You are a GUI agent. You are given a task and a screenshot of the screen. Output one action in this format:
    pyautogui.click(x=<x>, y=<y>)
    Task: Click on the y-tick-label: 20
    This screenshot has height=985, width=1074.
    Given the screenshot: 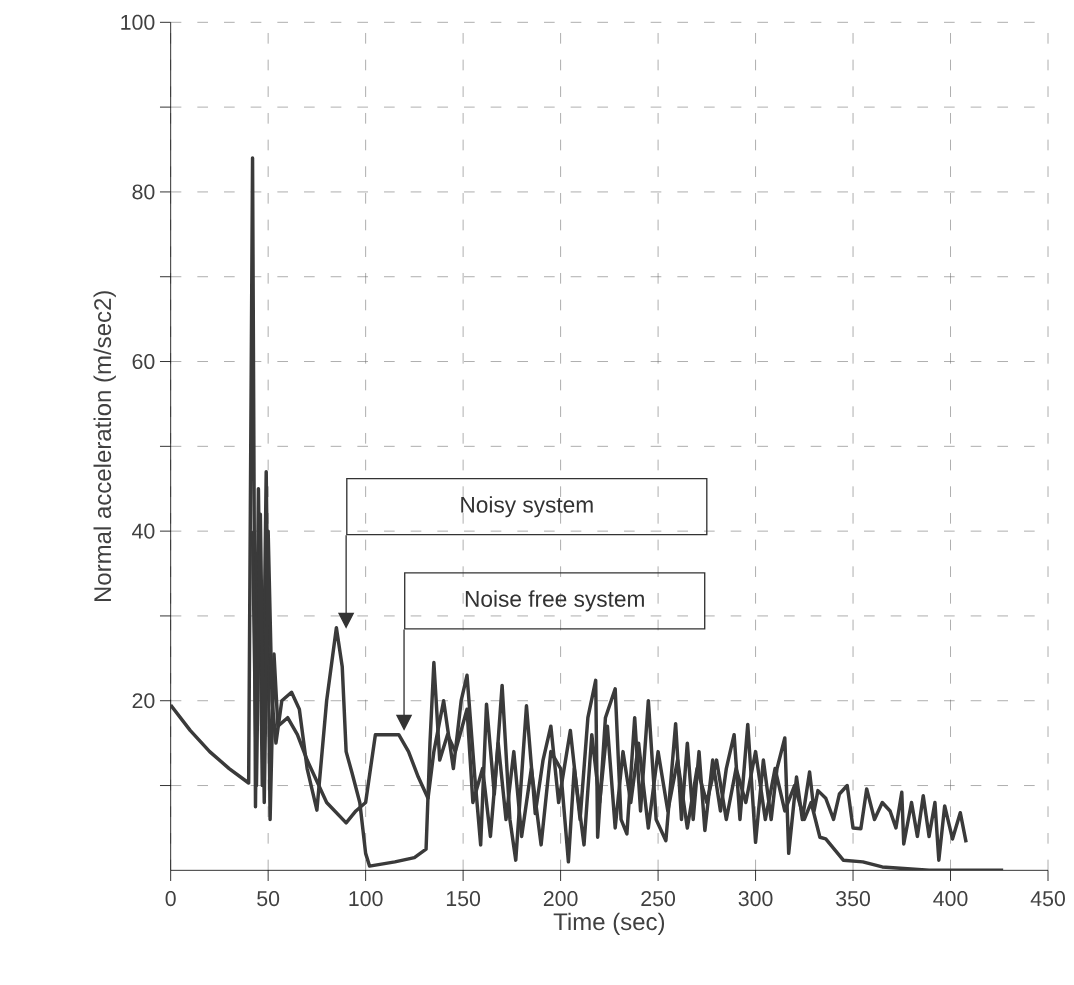 What is the action you would take?
    pyautogui.click(x=143, y=701)
    